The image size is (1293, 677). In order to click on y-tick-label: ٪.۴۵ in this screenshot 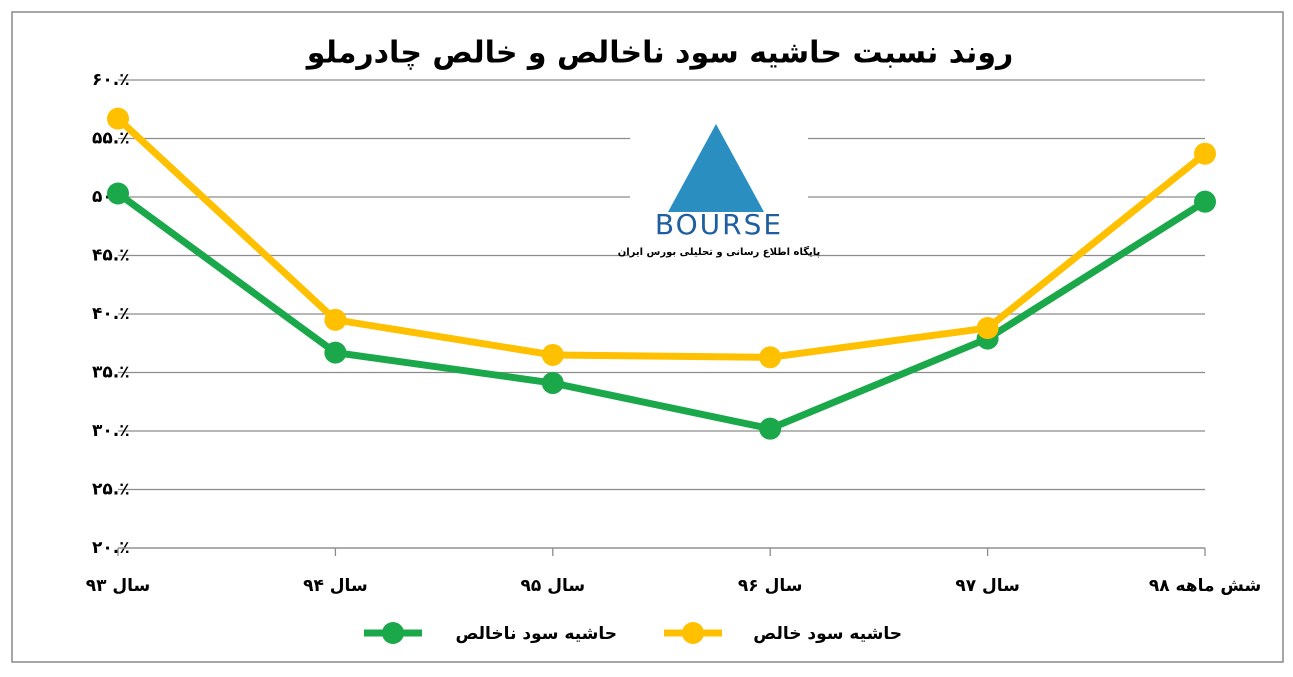, I will do `click(111, 256)`.